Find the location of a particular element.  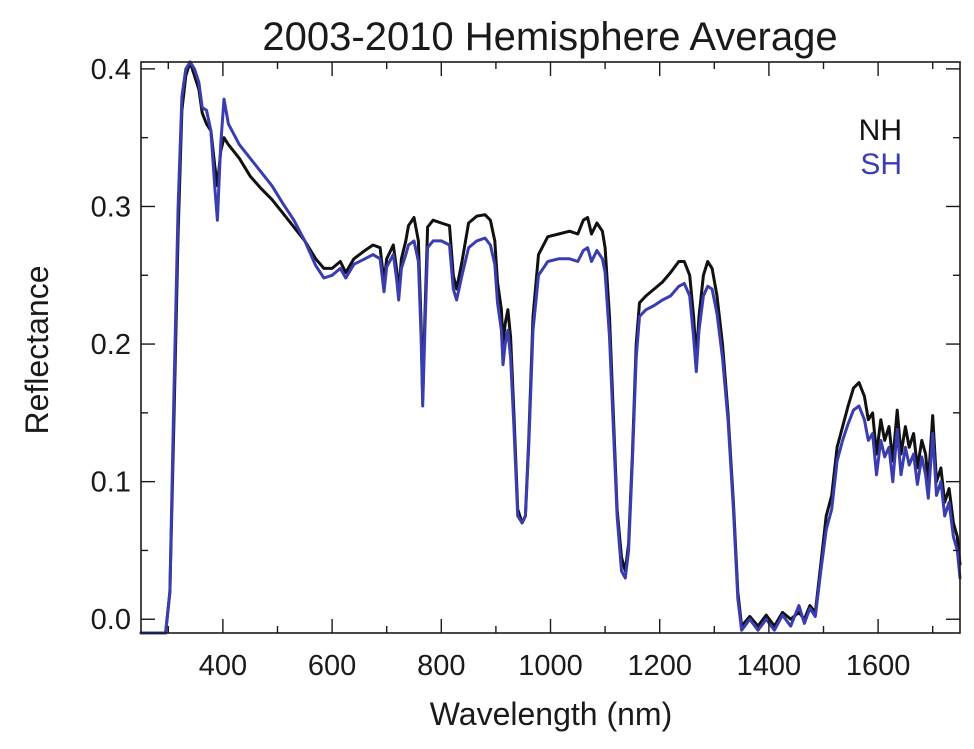

y-tick-label-0.4: 0.4 is located at coordinates (111, 70).